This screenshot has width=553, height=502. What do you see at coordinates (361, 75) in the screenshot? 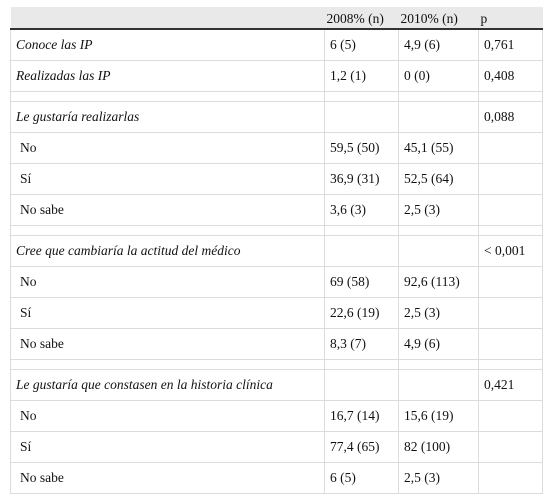
I see `value-2008: 1,2 (1)` at bounding box center [361, 75].